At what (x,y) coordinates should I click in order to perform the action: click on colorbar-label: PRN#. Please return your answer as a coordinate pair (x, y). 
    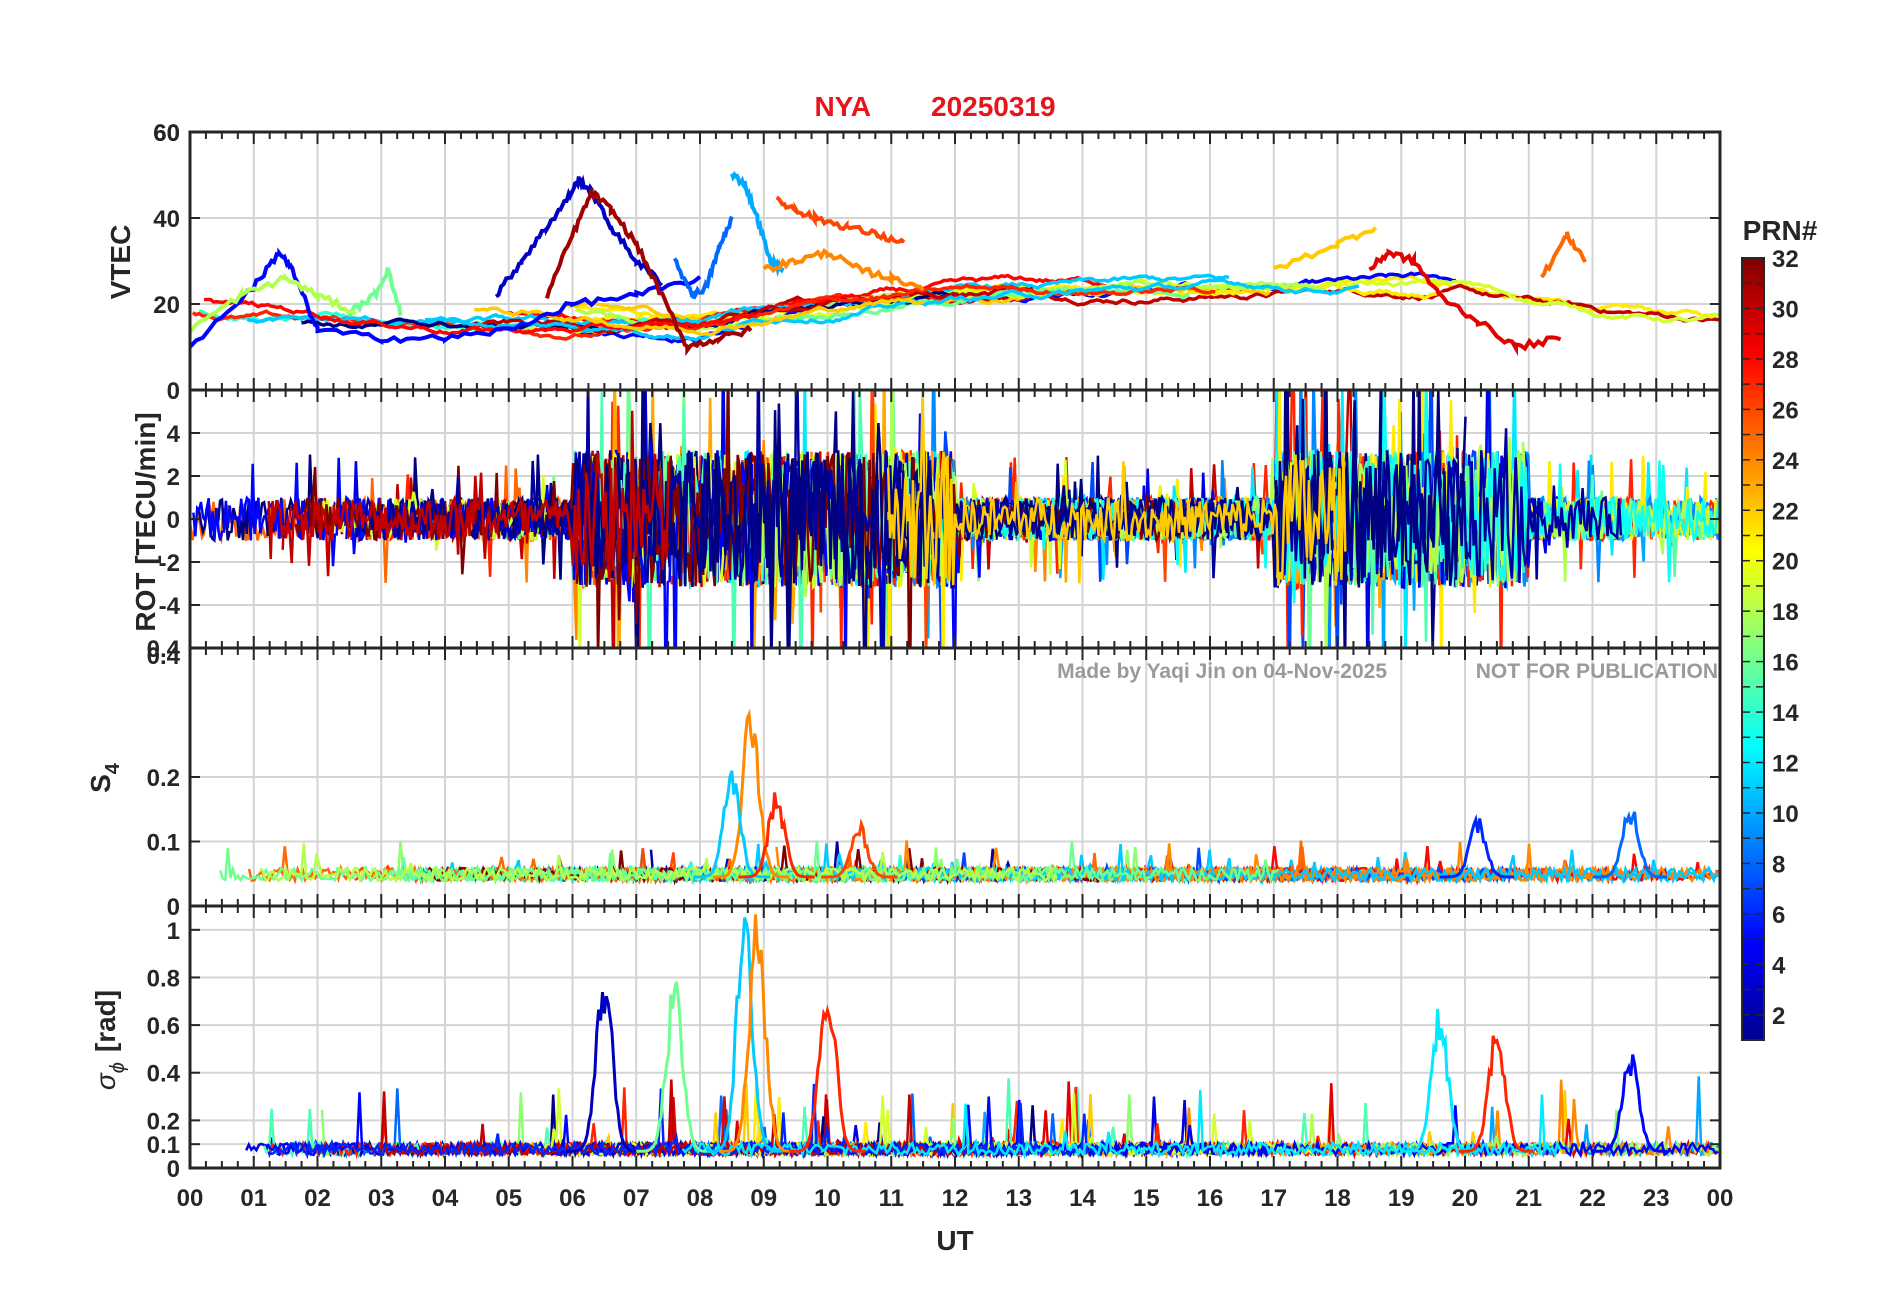
    Looking at the image, I should click on (1780, 230).